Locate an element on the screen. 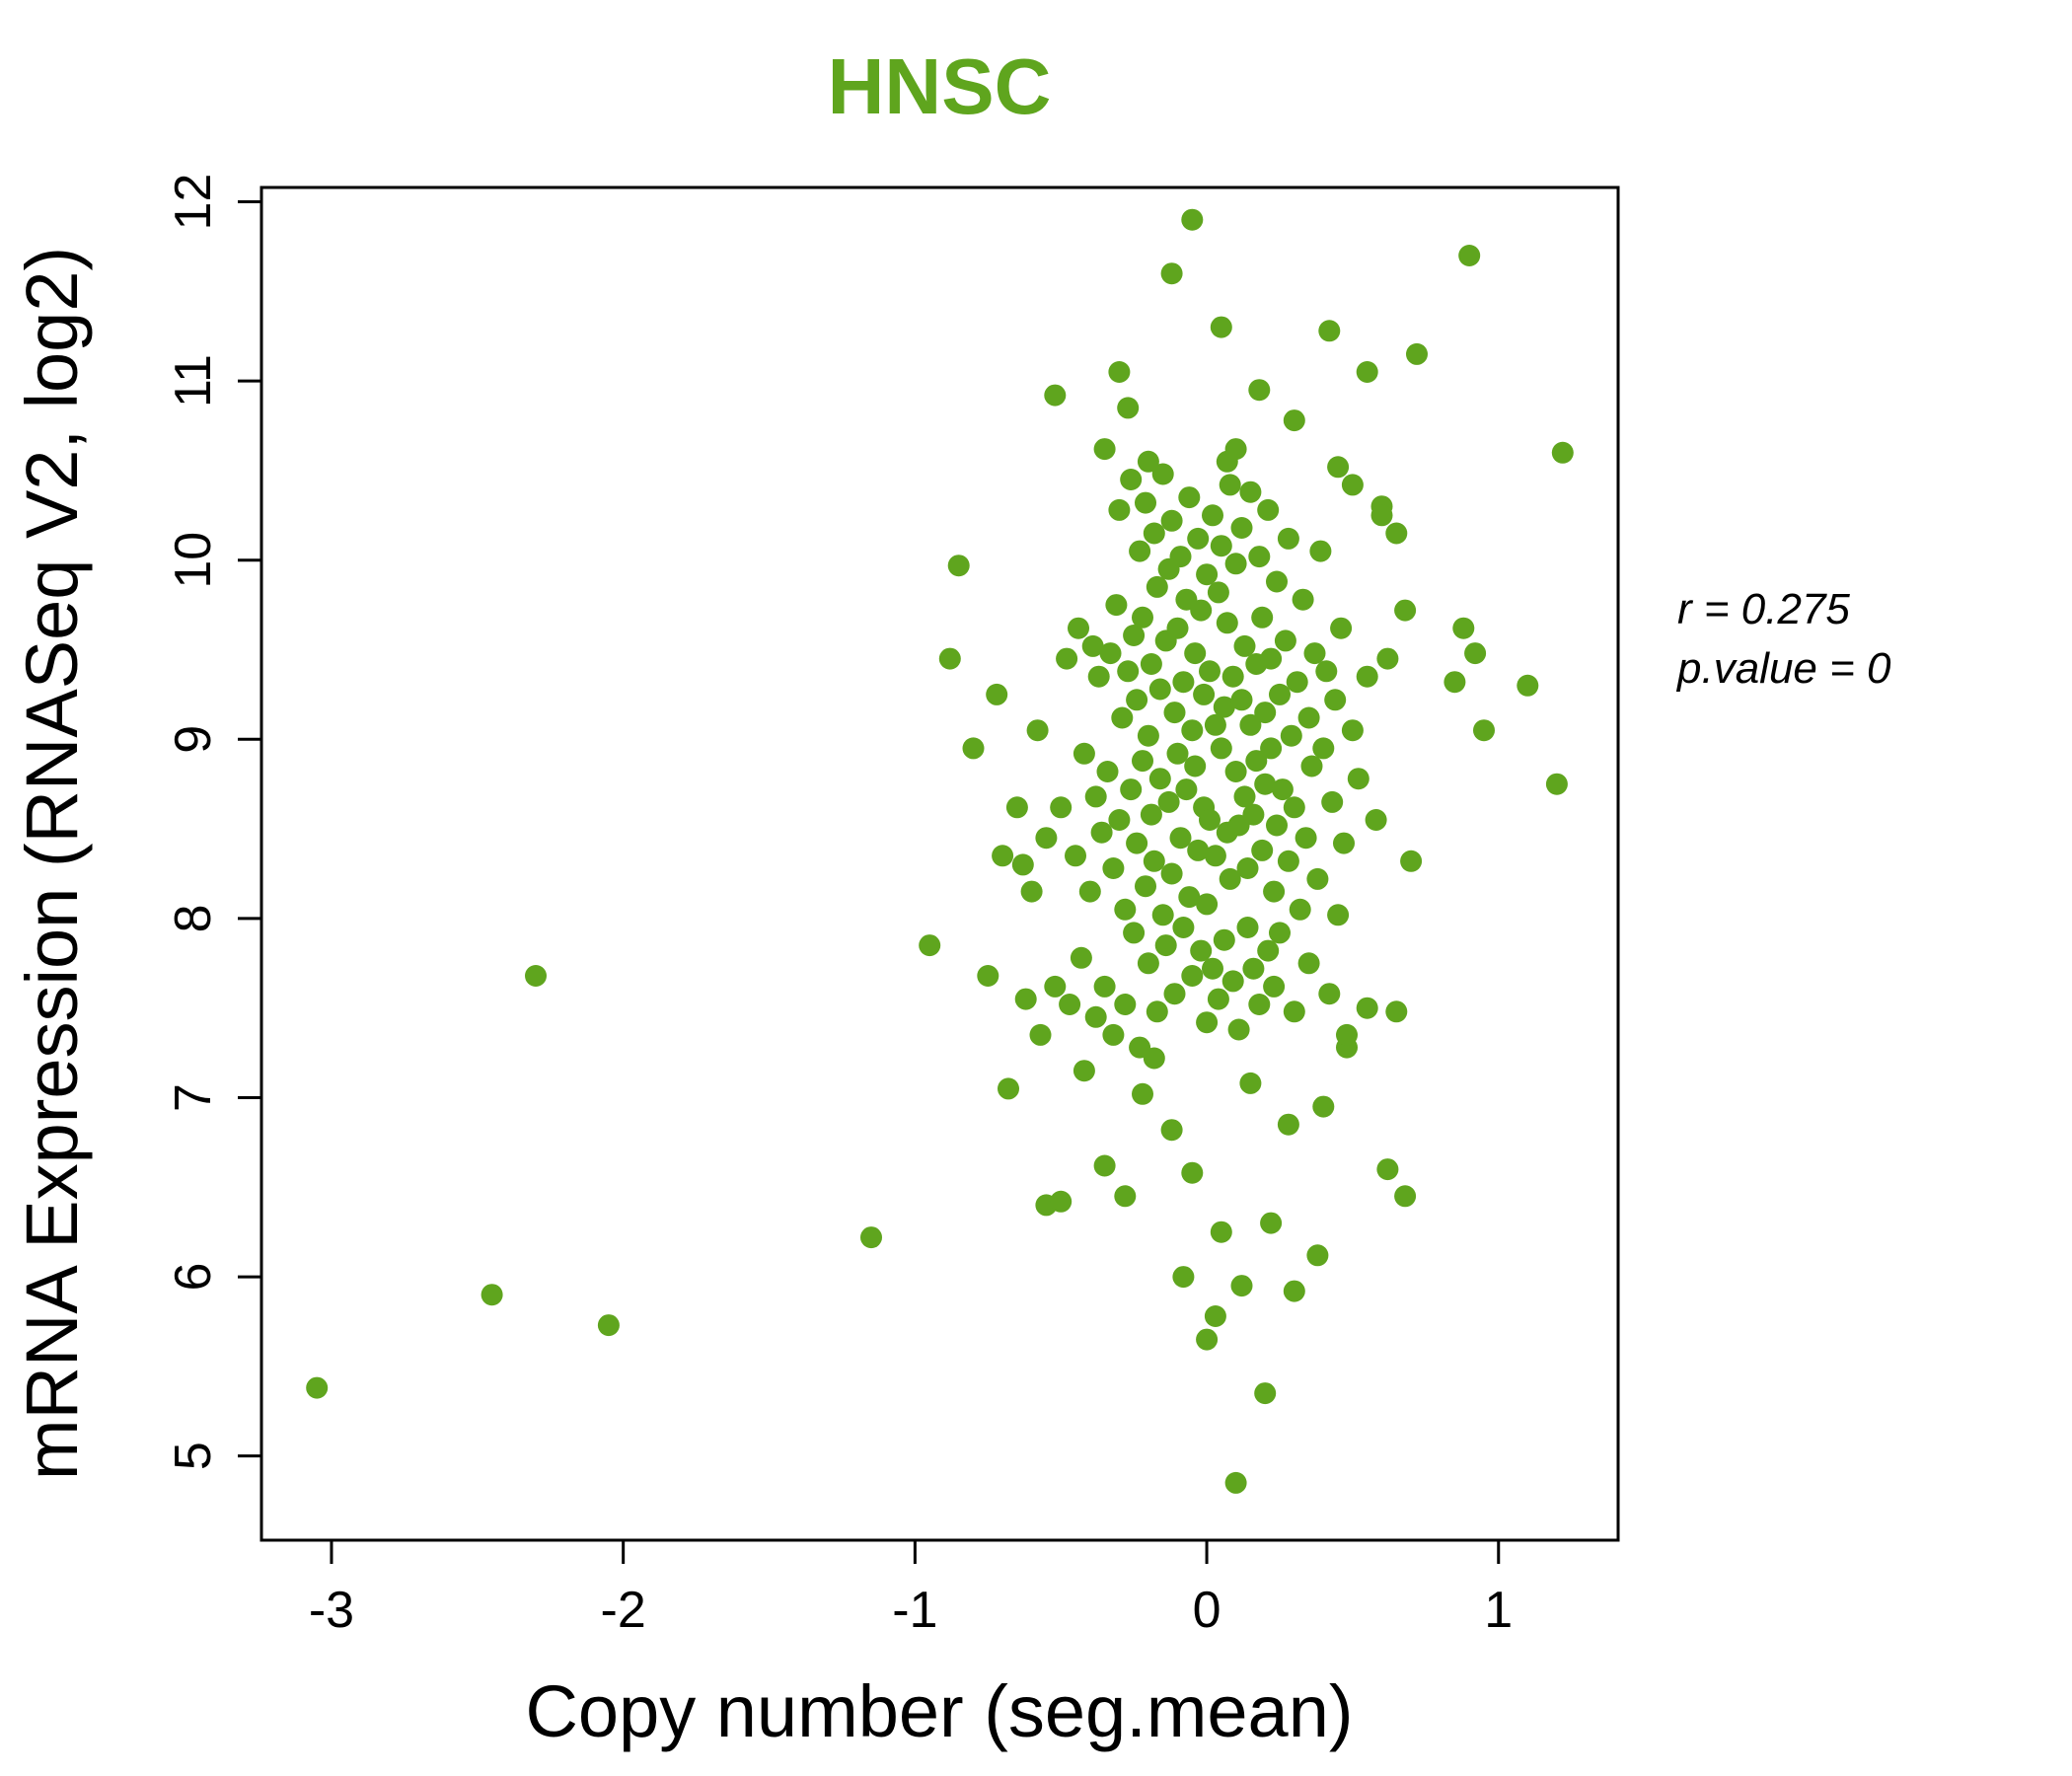  y-tick-label: 7 is located at coordinates (193, 1098).